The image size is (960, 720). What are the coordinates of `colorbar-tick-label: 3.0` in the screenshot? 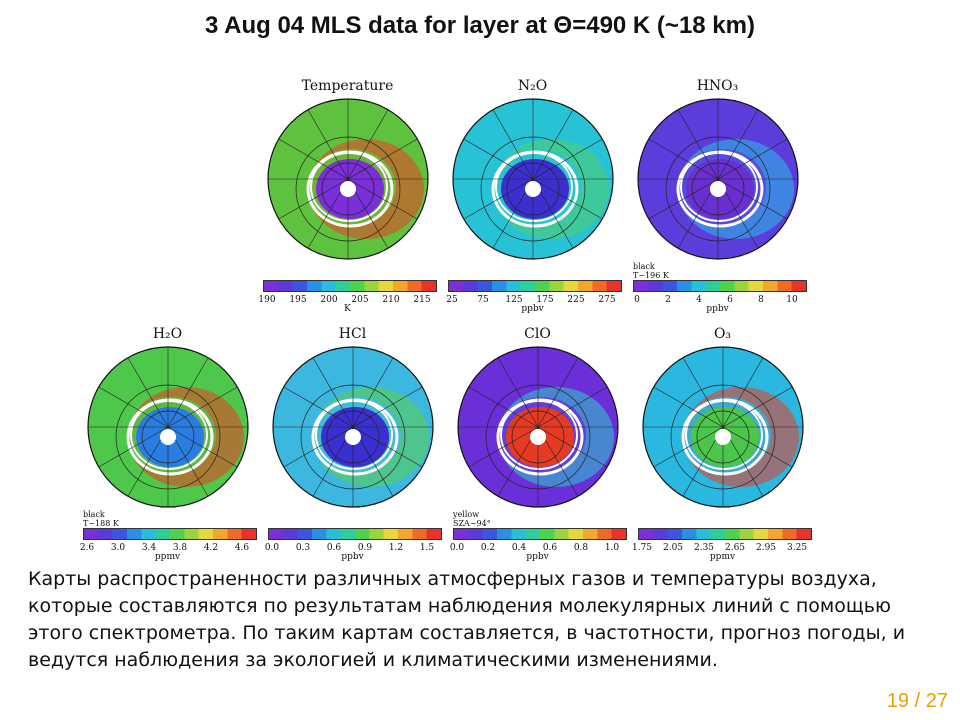 It's located at (118, 548).